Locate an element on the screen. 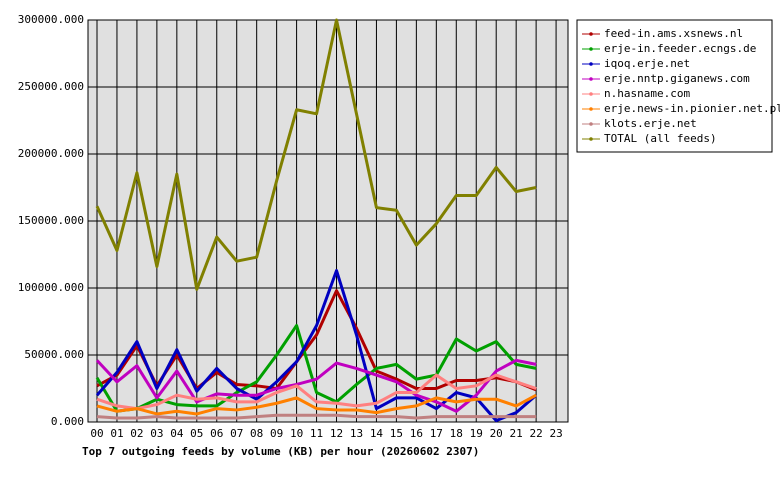 This screenshot has width=780, height=480. x-tick-label: 17 is located at coordinates (436, 433).